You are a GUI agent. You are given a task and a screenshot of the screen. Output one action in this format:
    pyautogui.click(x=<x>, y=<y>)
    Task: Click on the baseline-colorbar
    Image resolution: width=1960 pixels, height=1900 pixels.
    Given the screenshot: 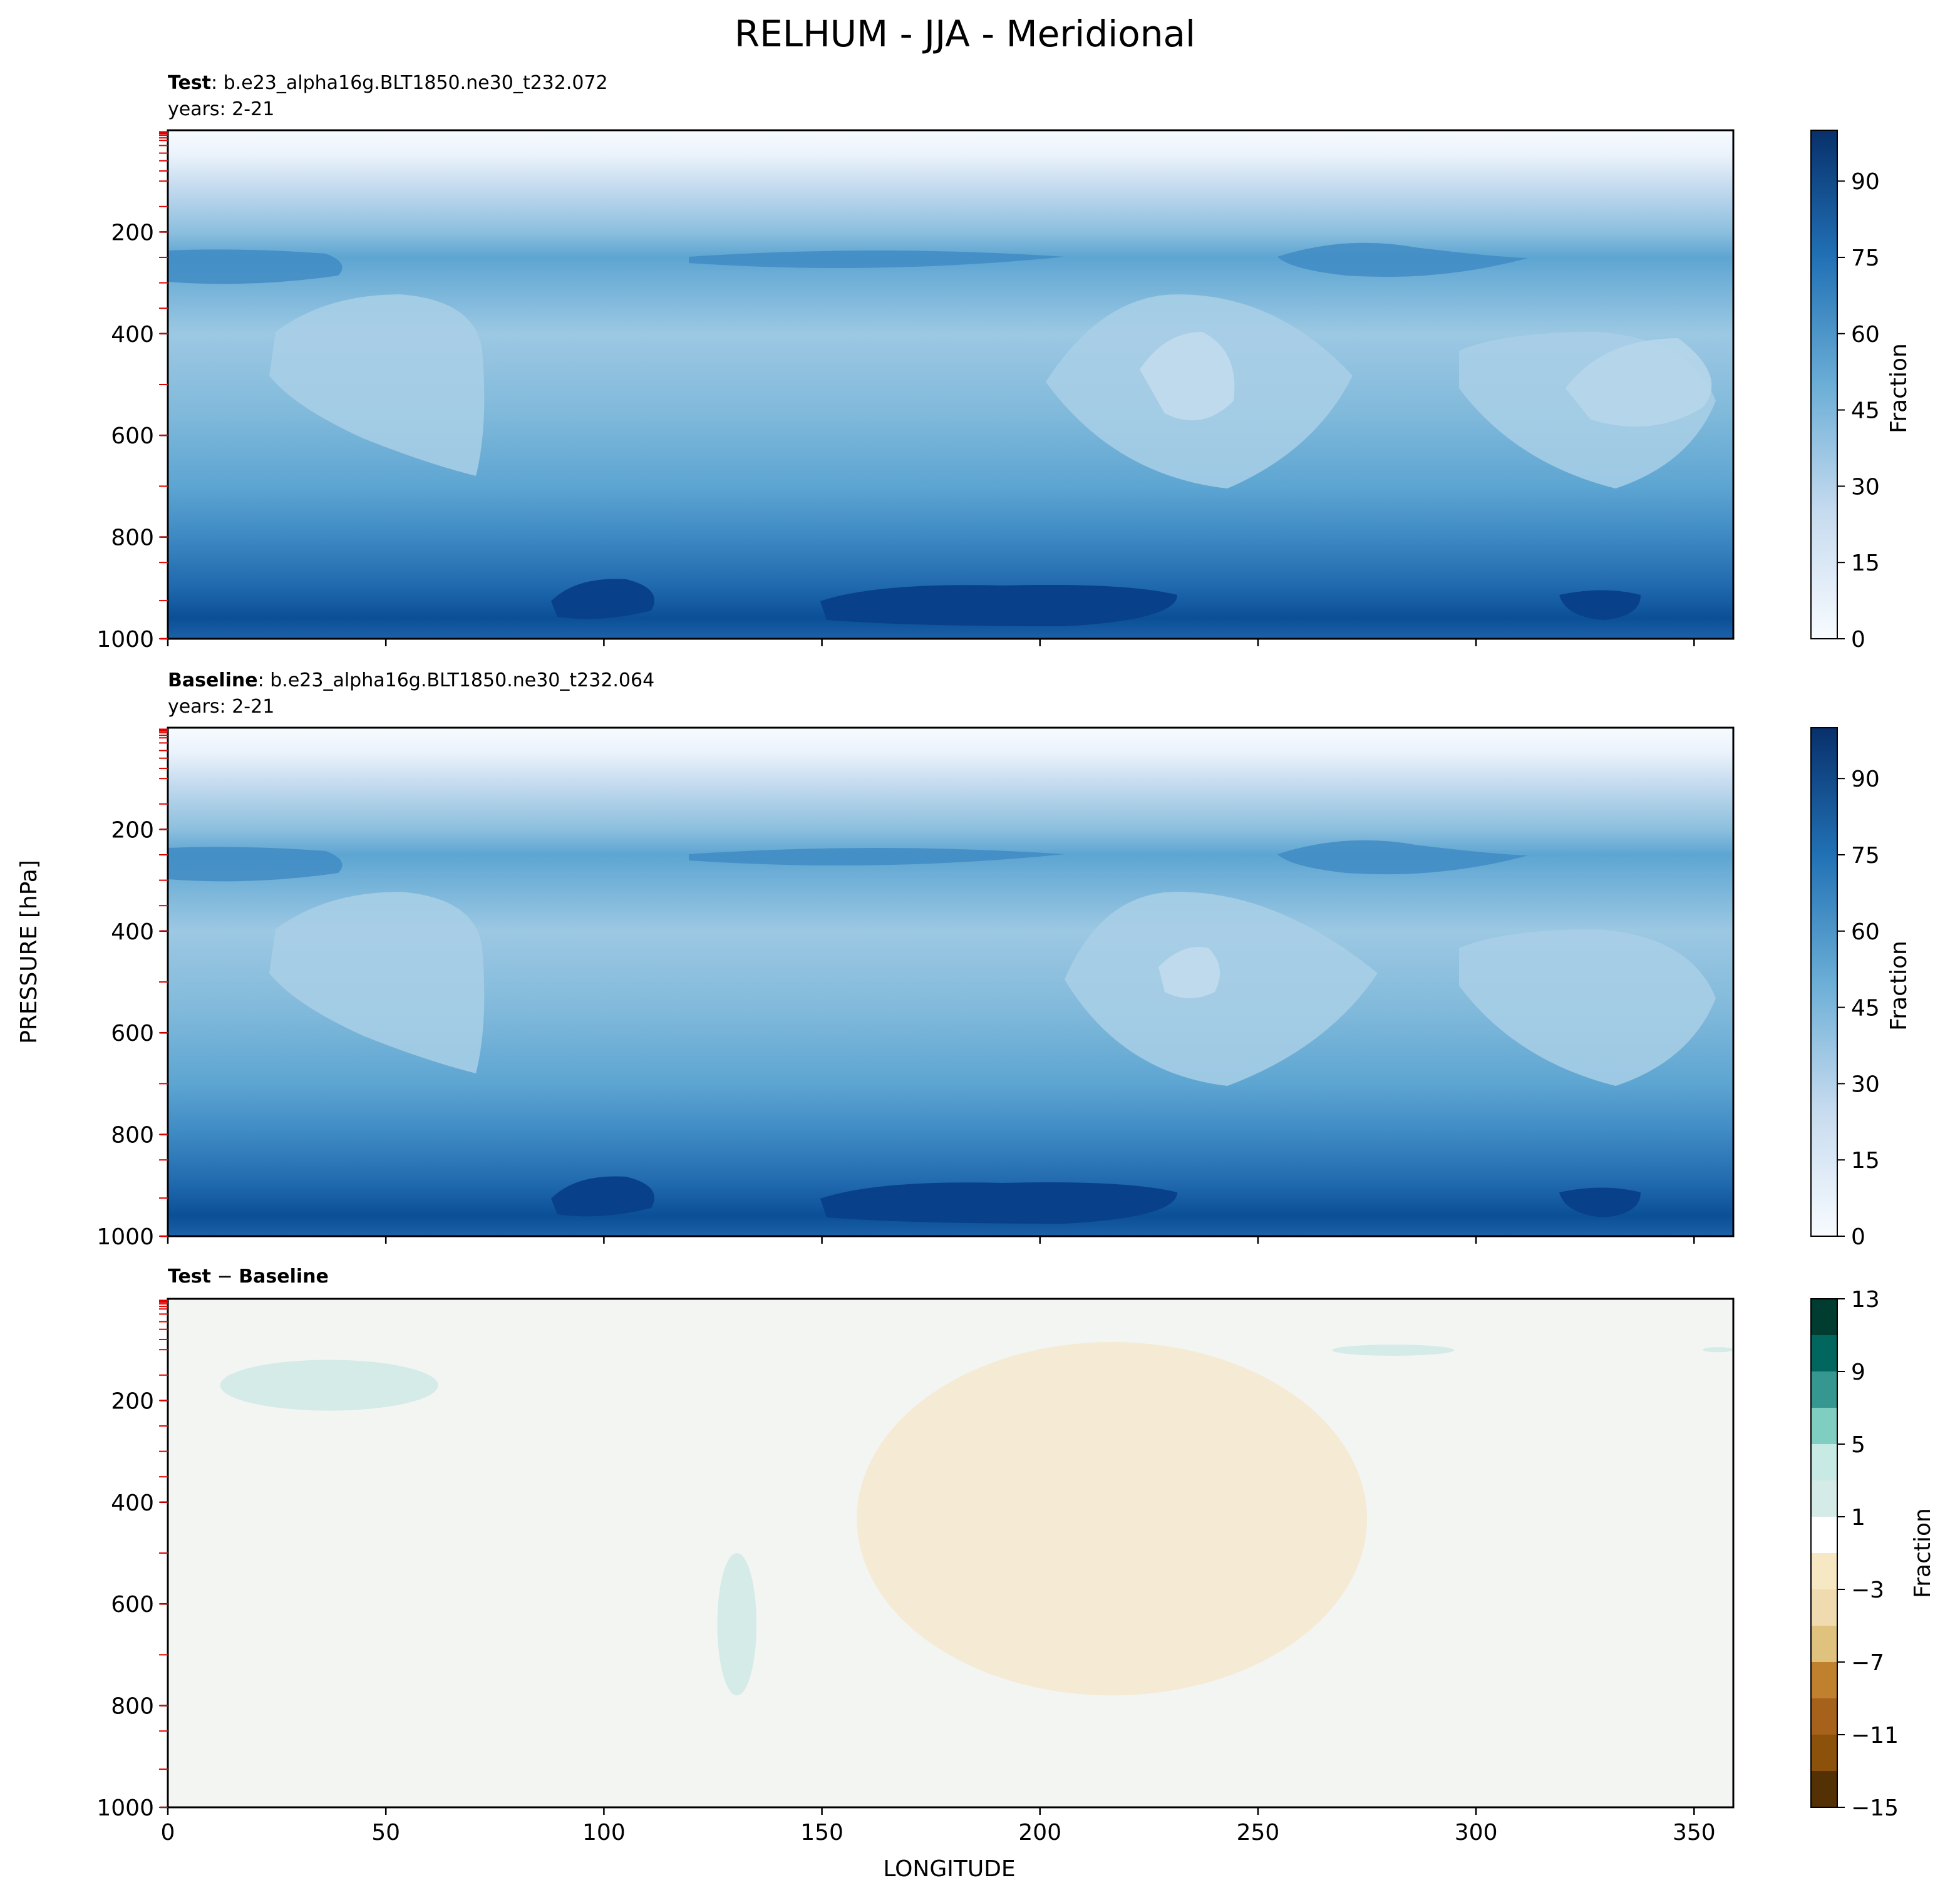 What is the action you would take?
    pyautogui.click(x=1824, y=982)
    